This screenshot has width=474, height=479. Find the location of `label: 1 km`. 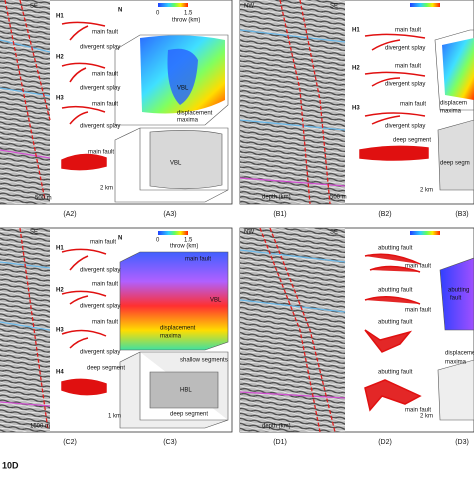

label: 1 km is located at coordinates (114, 417).